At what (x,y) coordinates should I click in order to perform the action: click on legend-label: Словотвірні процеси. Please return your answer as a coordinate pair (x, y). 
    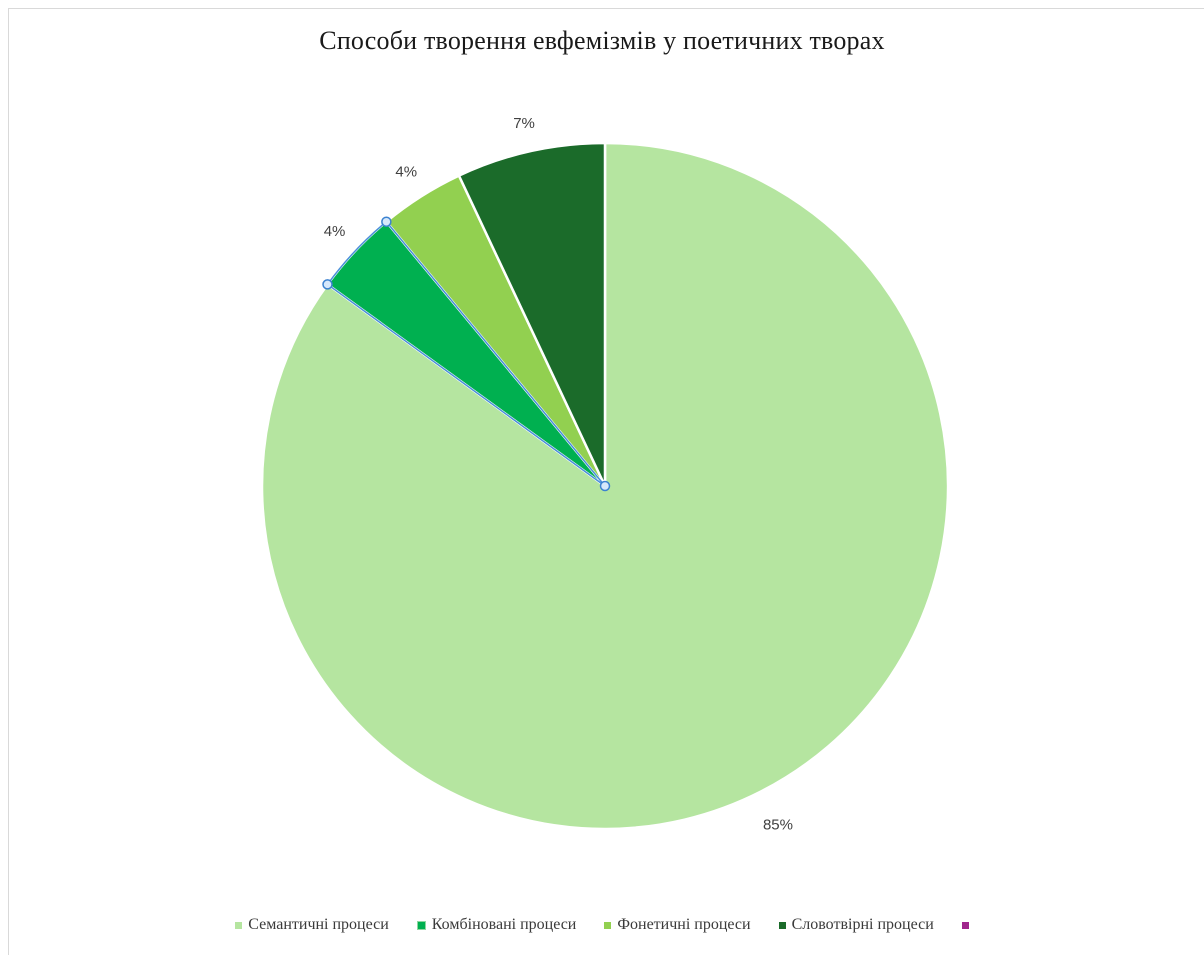
    Looking at the image, I should click on (862, 924).